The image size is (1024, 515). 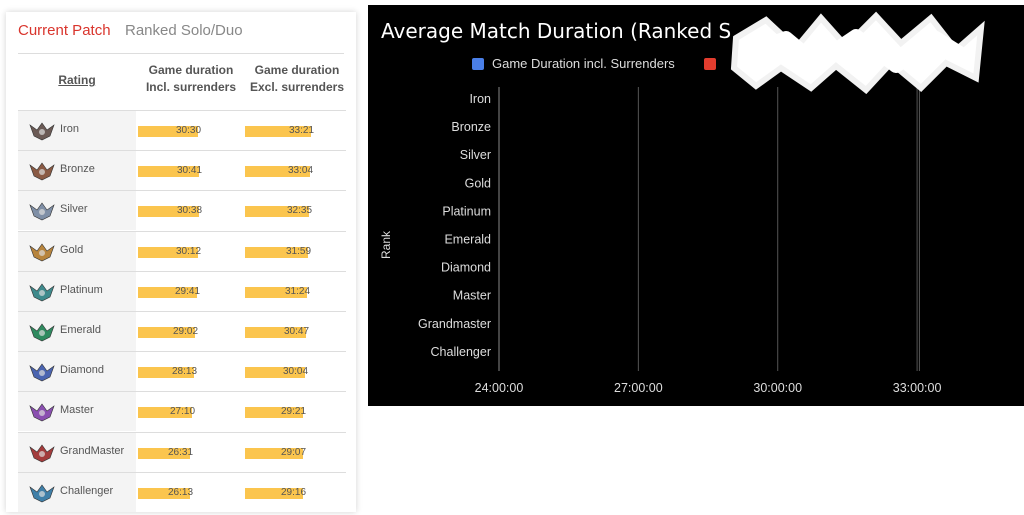 I want to click on table-row: Gold 30:12 31:59, so click(x=182, y=250).